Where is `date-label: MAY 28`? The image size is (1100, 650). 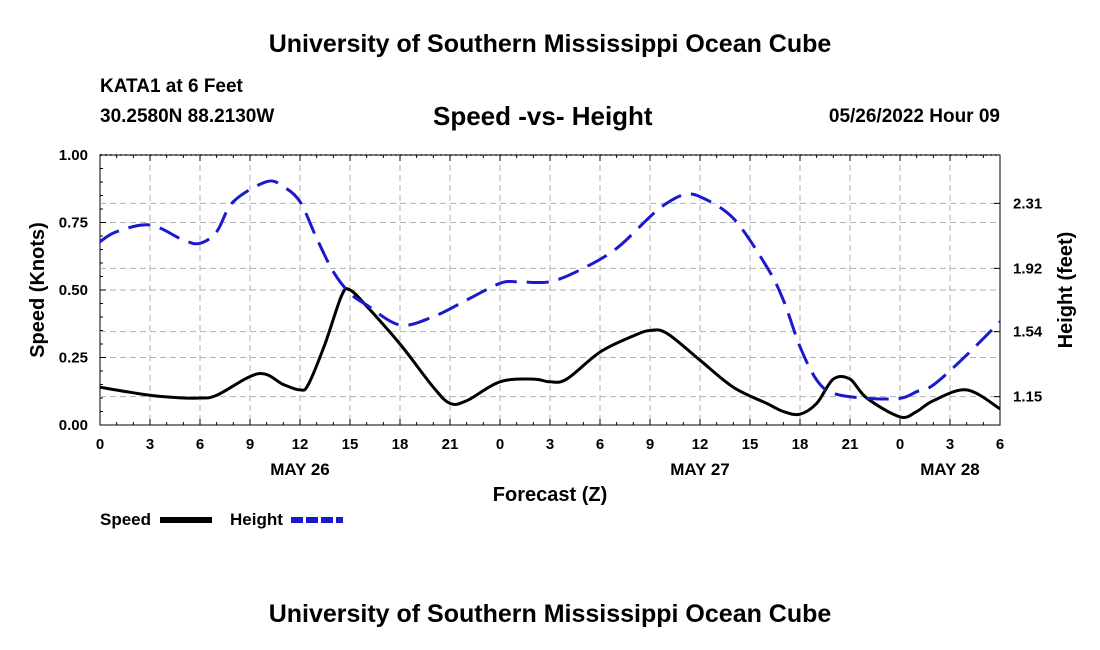 date-label: MAY 28 is located at coordinates (950, 469).